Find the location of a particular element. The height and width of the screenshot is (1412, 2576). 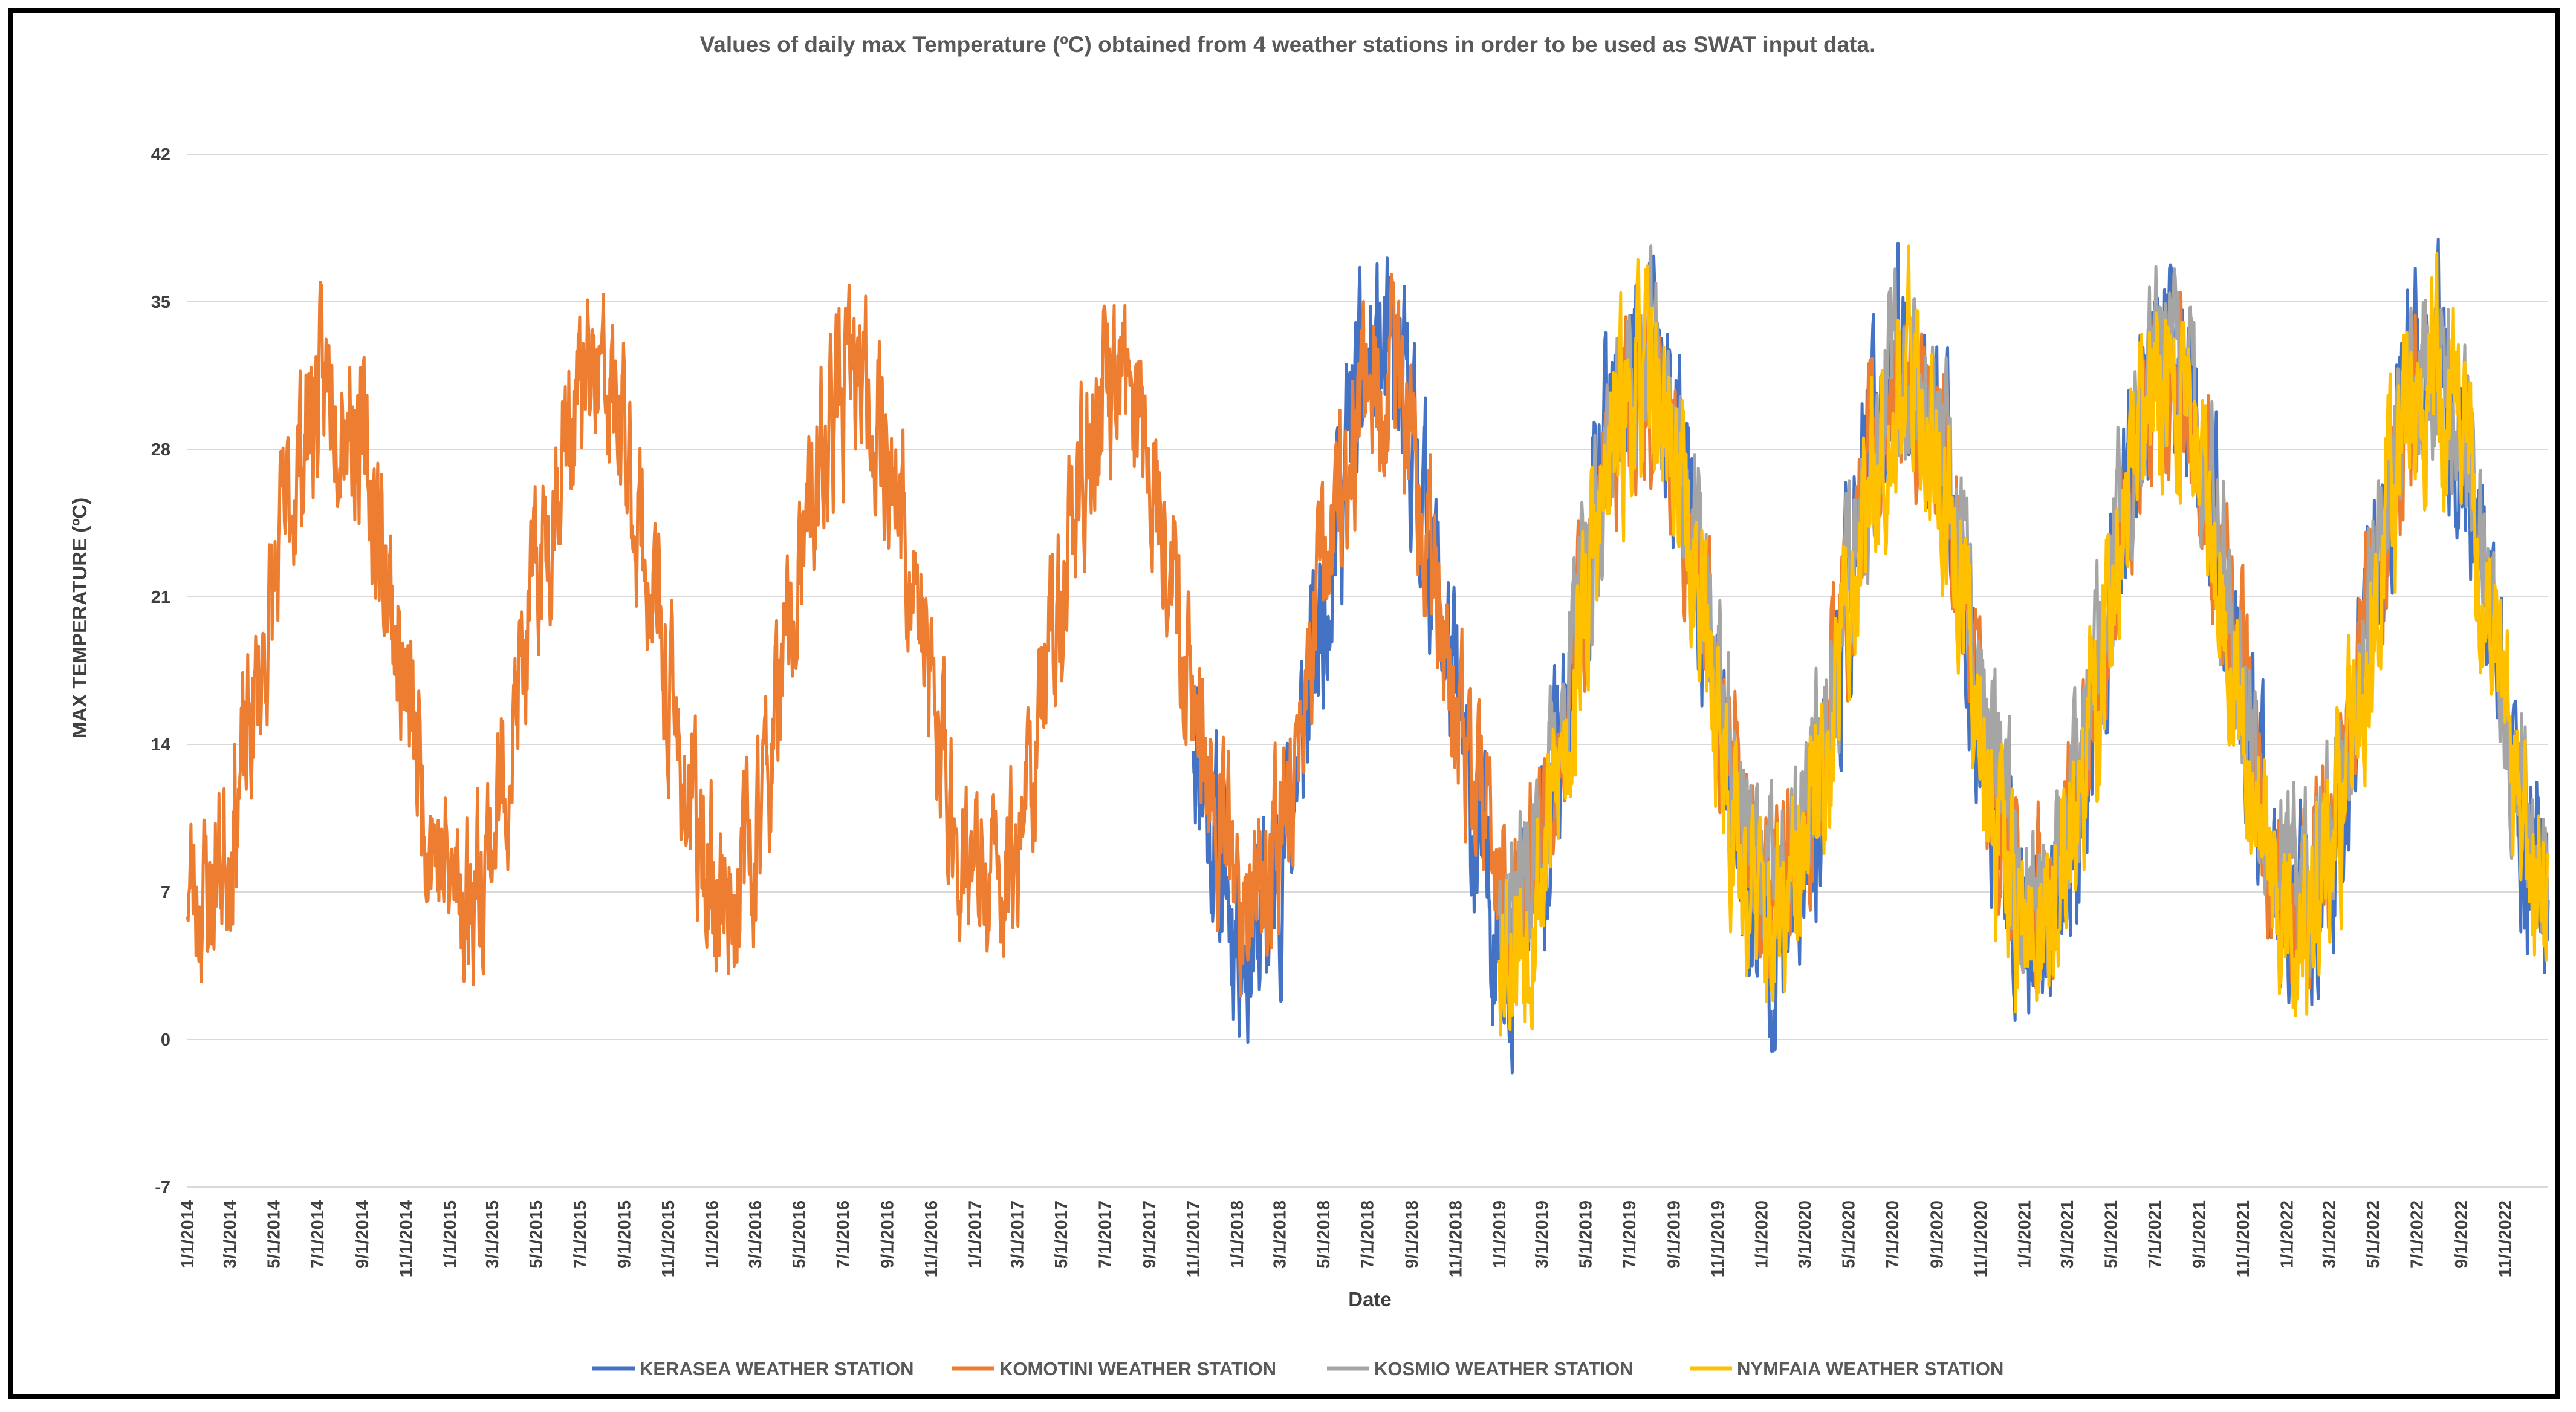

x-axis-title: Date is located at coordinates (1370, 1299).